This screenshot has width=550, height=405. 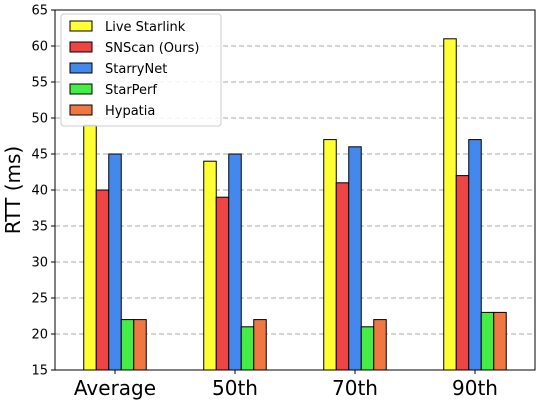 What do you see at coordinates (475, 388) in the screenshot?
I see `x-tick-label: 90th` at bounding box center [475, 388].